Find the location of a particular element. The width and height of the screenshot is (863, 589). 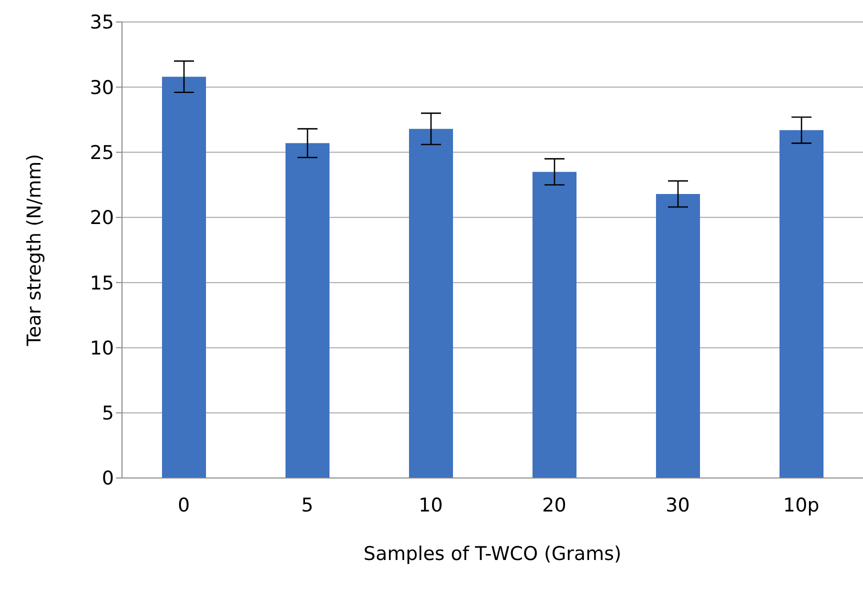

x-axis-title: Samples of T-WCO (Grams) is located at coordinates (493, 554).